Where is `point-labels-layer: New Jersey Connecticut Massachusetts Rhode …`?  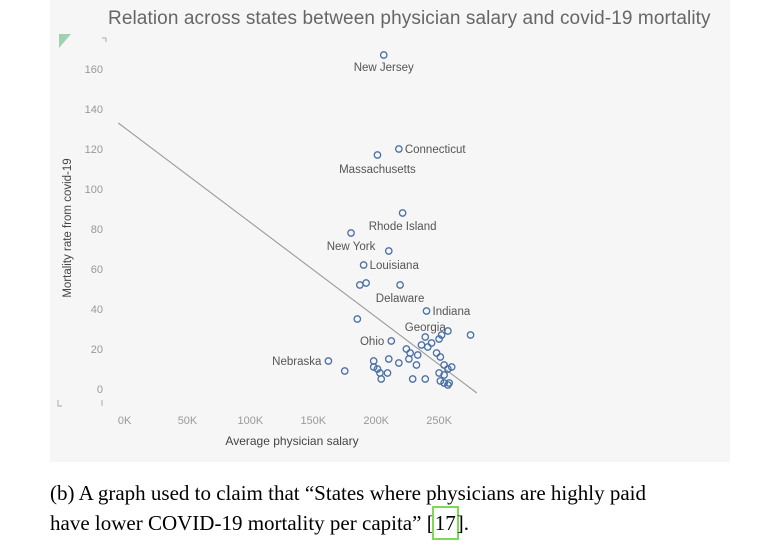
point-labels-layer: New Jersey Connecticut Massachusetts Rhode … is located at coordinates (371, 215).